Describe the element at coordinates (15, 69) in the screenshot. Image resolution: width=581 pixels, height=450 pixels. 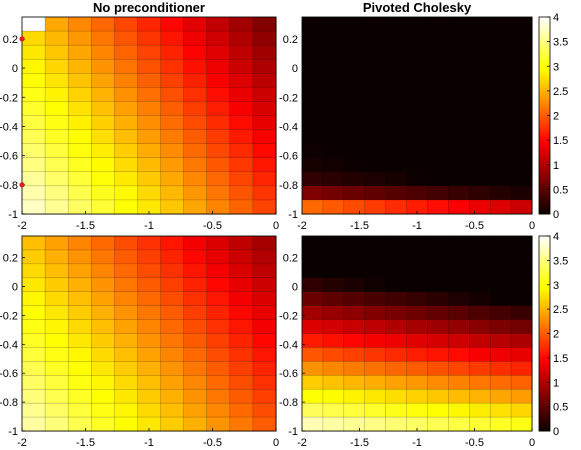
I see `y-tick-label: 0` at that location.